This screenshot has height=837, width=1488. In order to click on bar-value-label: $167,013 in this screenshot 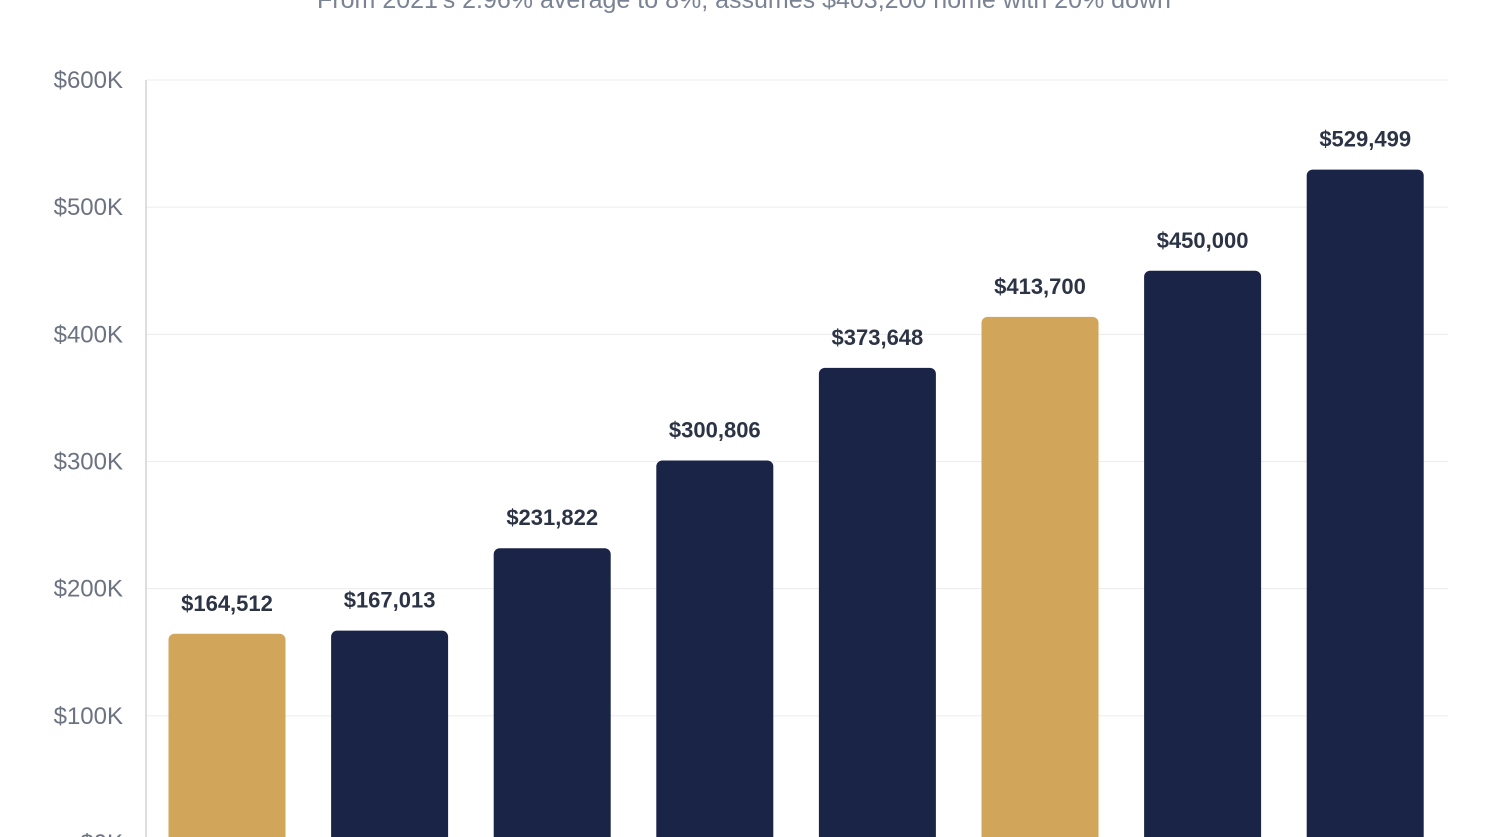, I will do `click(390, 600)`.